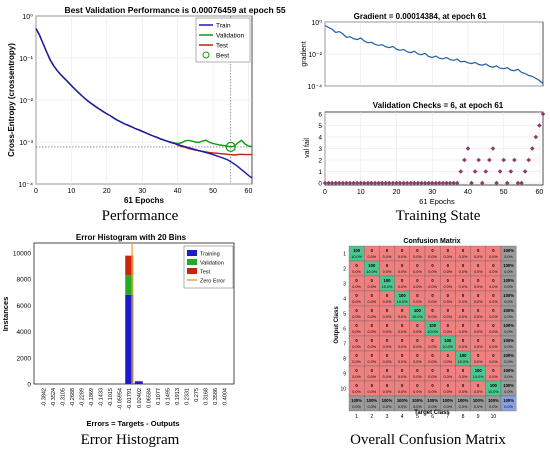 The height and width of the screenshot is (454, 550). Describe the element at coordinates (344, 345) in the screenshot. I see `confusion-output-class-label: 7` at that location.